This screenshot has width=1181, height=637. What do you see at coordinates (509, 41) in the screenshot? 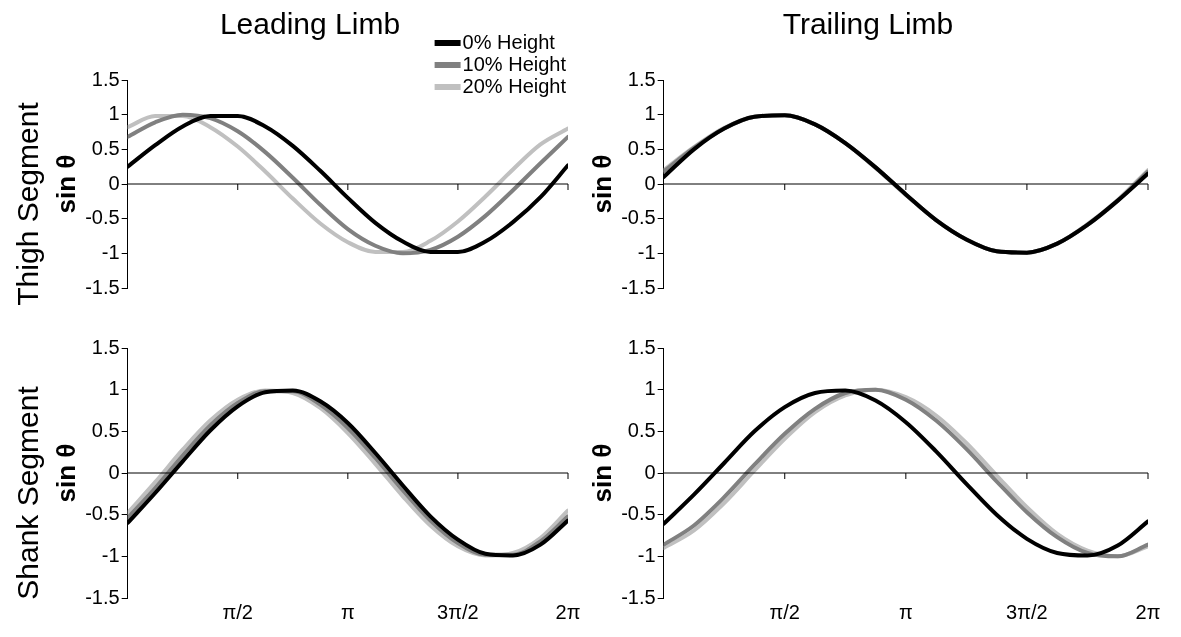
I see `legend-label: 0% Height` at bounding box center [509, 41].